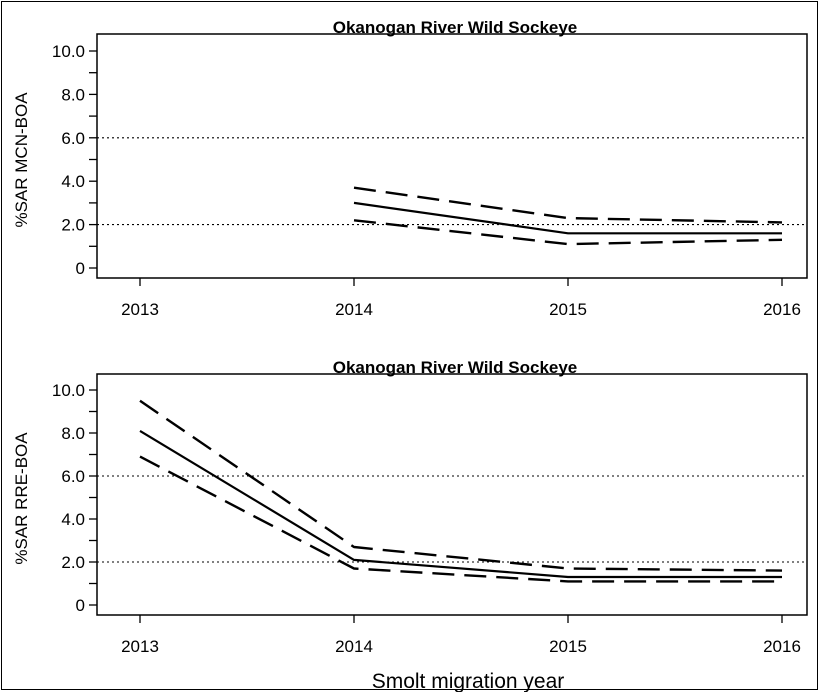  I want to click on estimate-line, so click(567, 218).